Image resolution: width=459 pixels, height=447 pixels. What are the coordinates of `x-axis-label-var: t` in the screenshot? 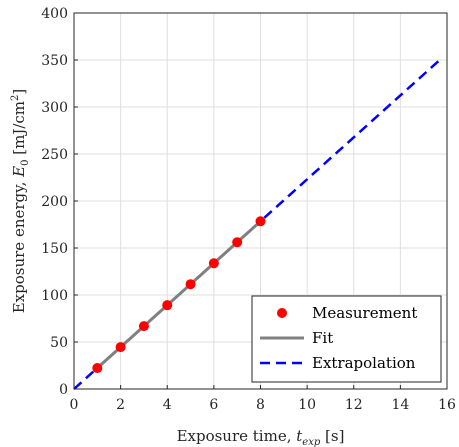 It's located at (299, 436).